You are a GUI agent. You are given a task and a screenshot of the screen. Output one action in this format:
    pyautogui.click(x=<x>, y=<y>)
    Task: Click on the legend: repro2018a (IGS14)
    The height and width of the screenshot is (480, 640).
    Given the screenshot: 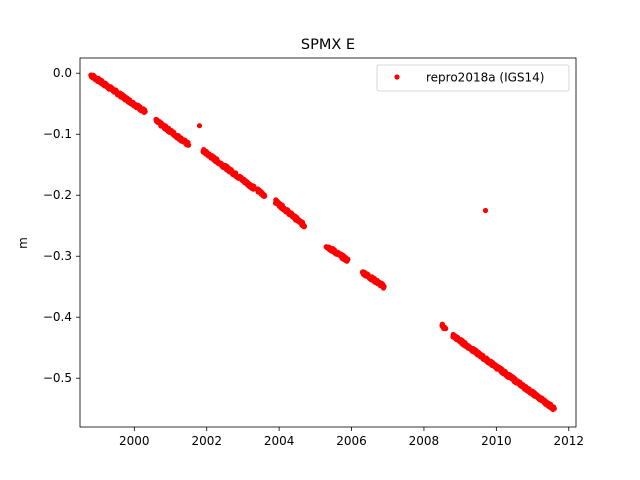 What is the action you would take?
    pyautogui.click(x=473, y=78)
    